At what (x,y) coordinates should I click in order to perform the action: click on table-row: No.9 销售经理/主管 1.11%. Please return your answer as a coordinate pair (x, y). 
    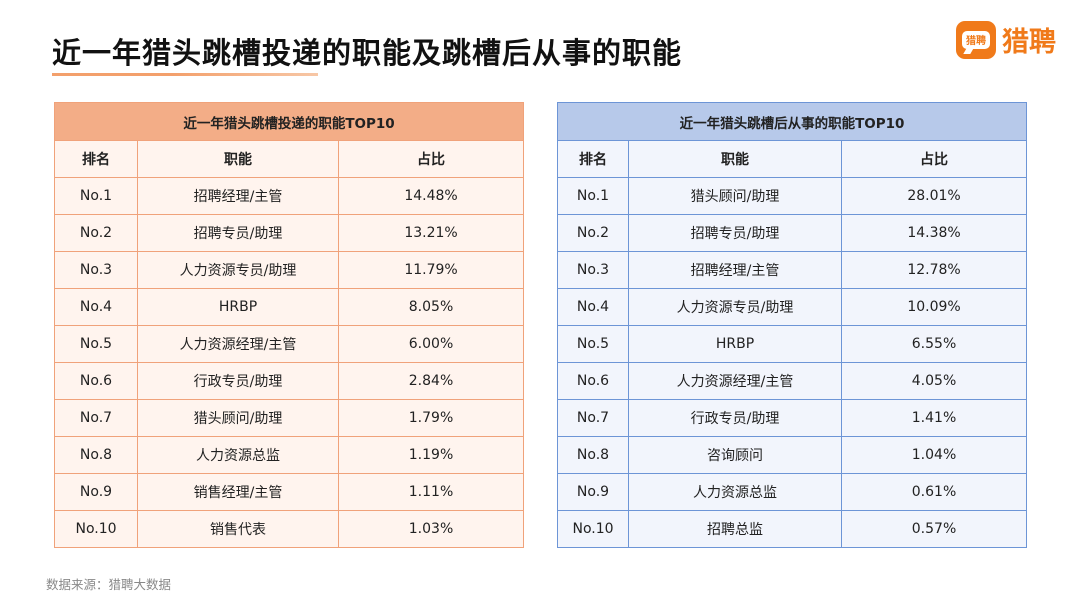
    Looking at the image, I should click on (289, 492).